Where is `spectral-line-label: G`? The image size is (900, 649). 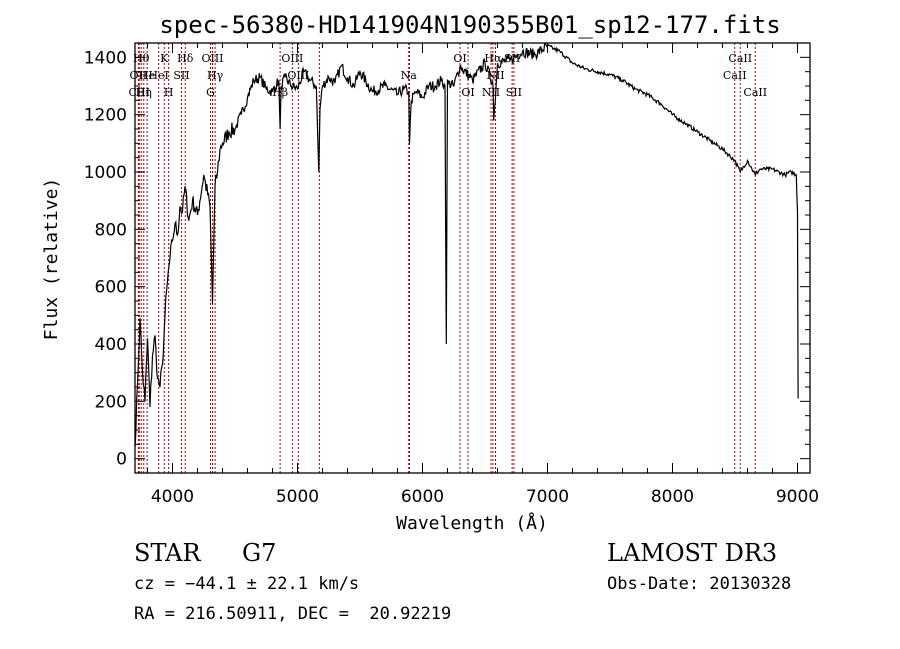 spectral-line-label: G is located at coordinates (210, 92).